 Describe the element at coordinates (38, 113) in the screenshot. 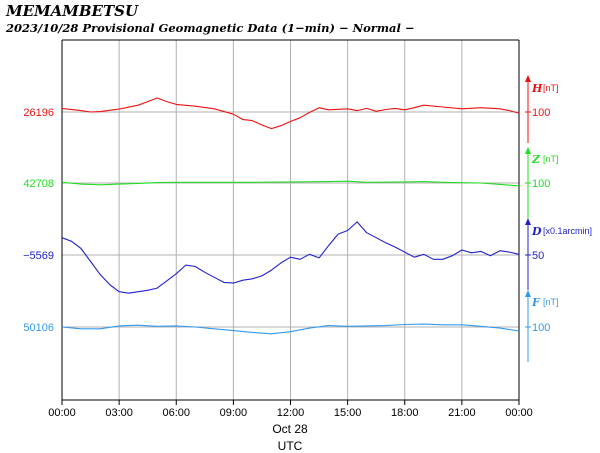

I see `ref-value-h: 26196` at that location.